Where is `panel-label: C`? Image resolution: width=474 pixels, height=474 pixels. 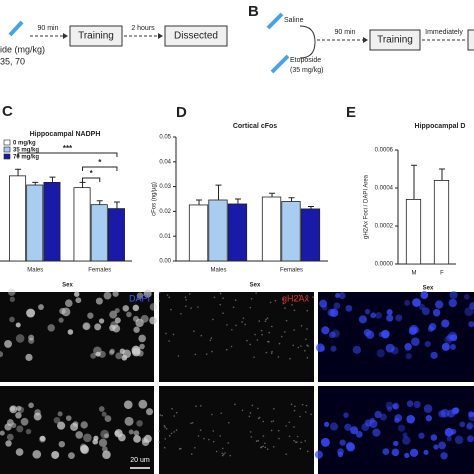
panel-label: C is located at coordinates (7, 111).